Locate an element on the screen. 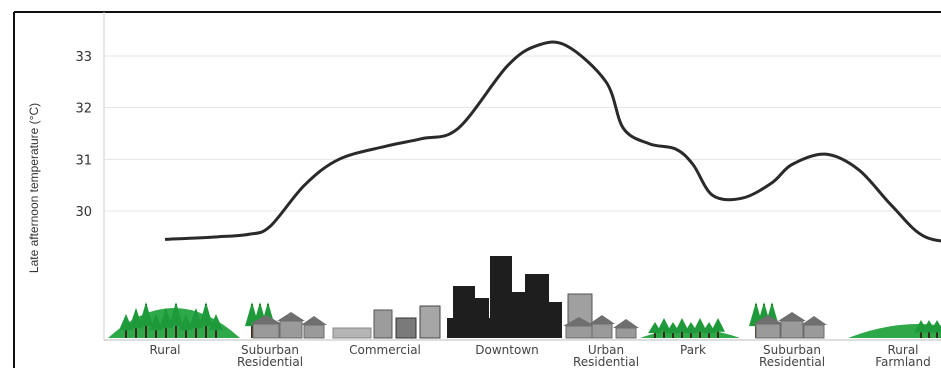 The image size is (941, 368). x-category-label: Park is located at coordinates (693, 350).